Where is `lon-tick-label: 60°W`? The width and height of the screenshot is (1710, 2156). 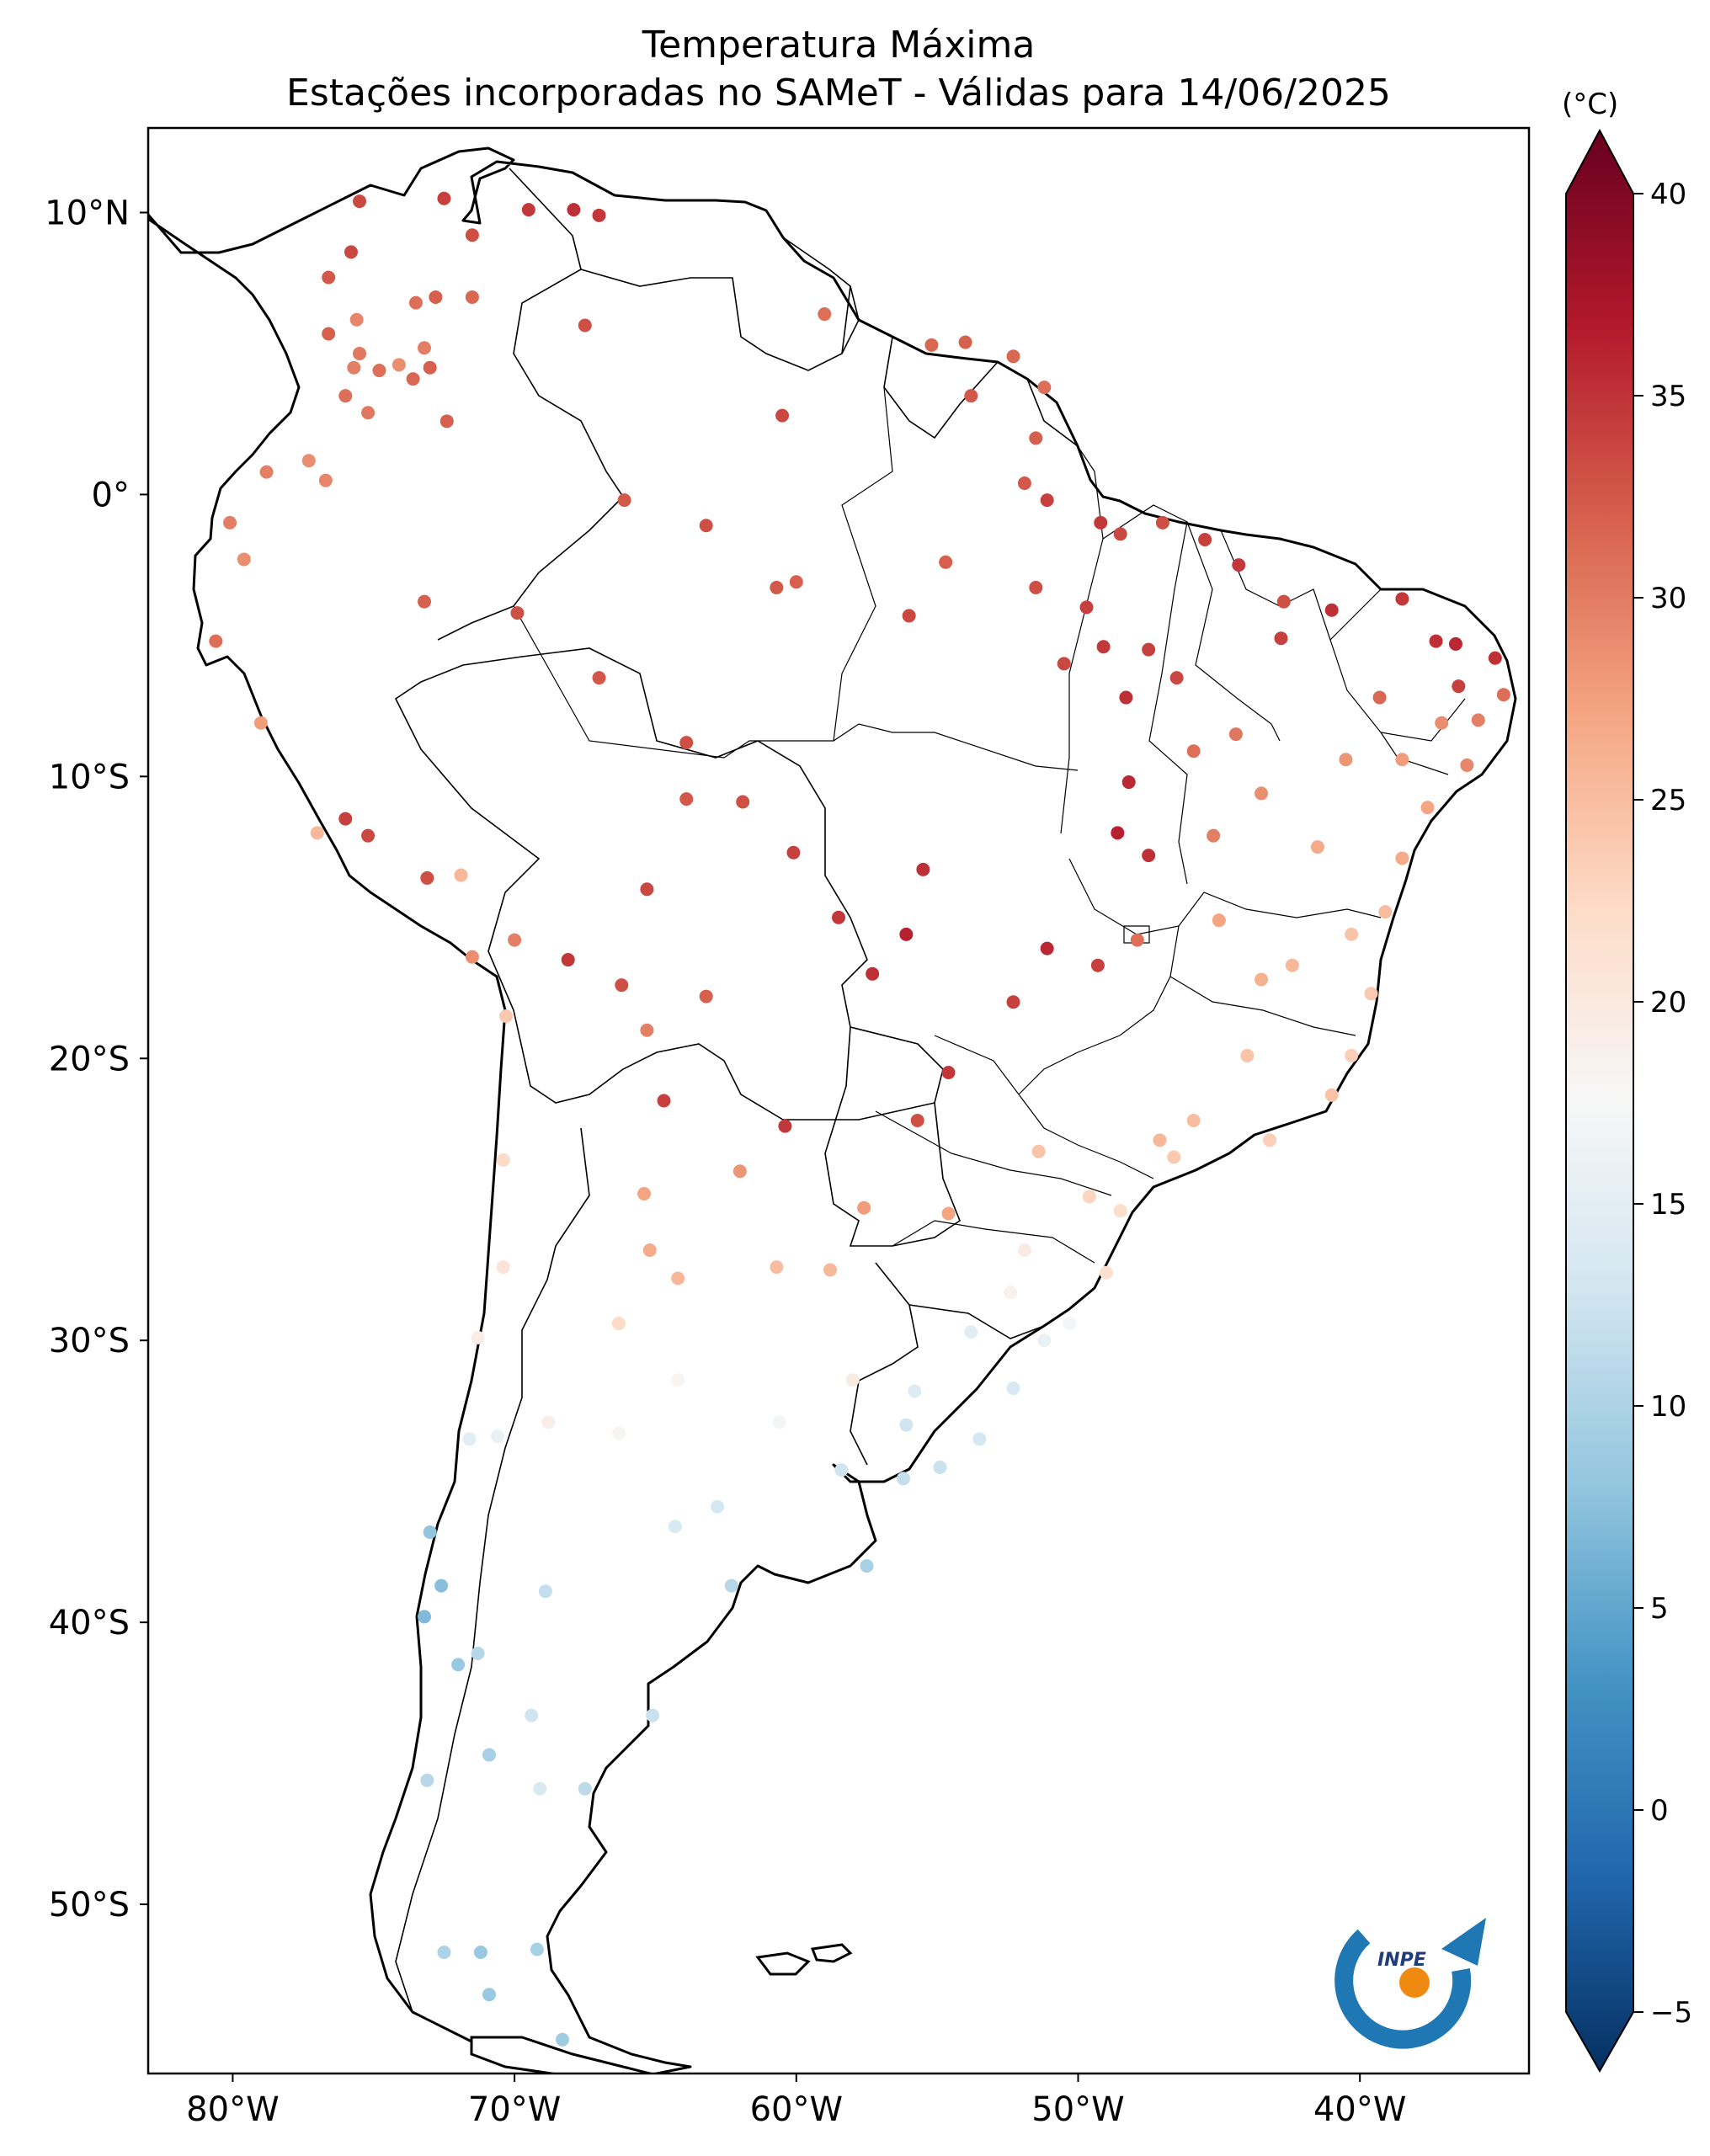
lon-tick-label: 60°W is located at coordinates (796, 2109).